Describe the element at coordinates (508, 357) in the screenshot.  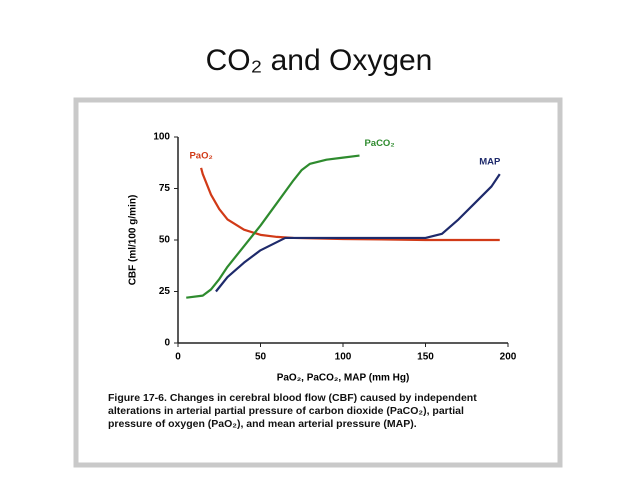
I see `x-tick-label: 200` at that location.